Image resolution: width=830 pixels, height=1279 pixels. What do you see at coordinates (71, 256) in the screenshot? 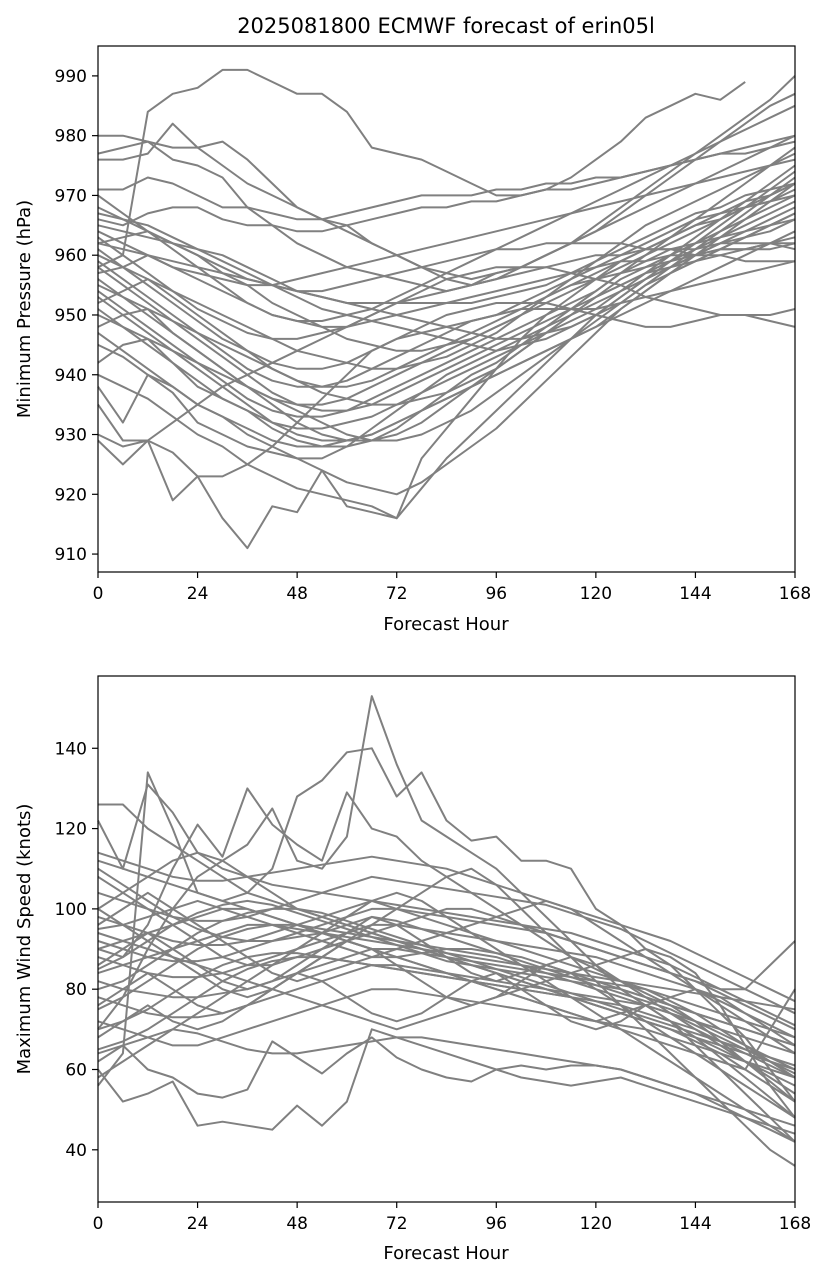
I see `pressure-y-tick-label: 960` at bounding box center [71, 256].